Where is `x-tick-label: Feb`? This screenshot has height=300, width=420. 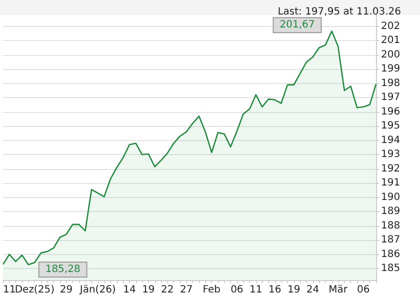
x-tick-label: Feb is located at coordinates (211, 290).